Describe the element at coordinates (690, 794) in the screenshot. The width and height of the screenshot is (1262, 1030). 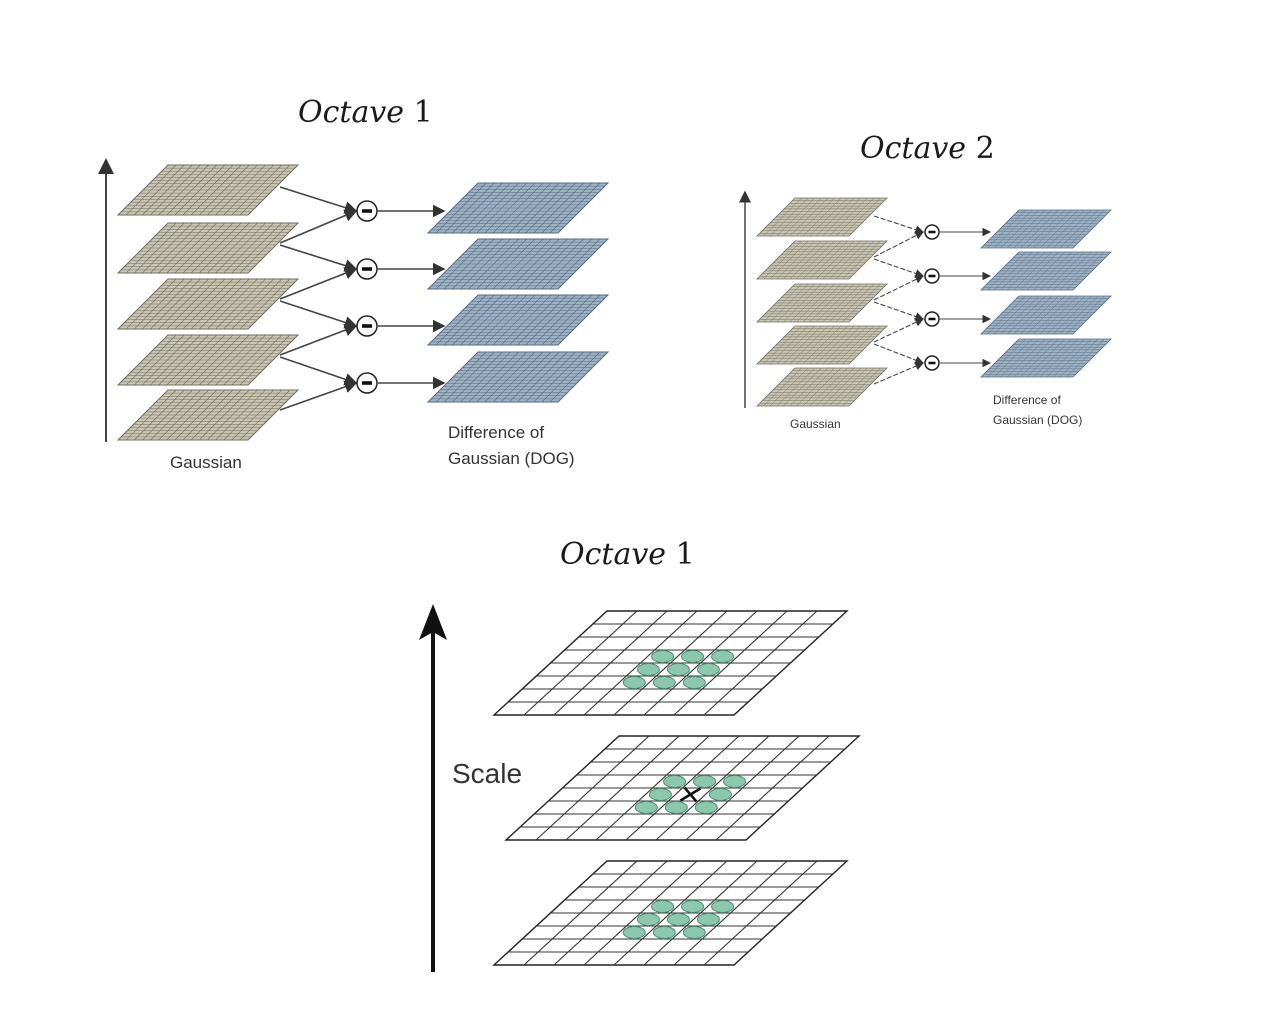
I see `center-sample-marker` at that location.